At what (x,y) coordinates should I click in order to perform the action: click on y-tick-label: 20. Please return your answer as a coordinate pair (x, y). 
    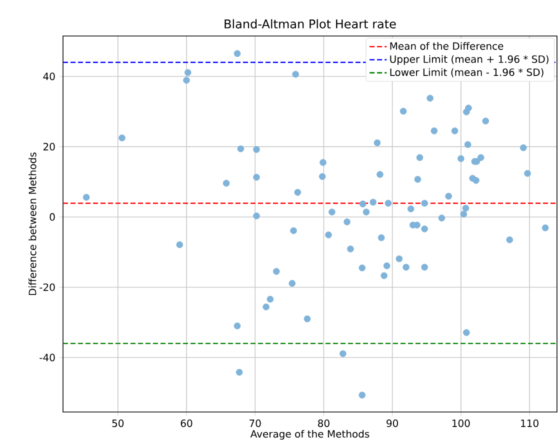
    Looking at the image, I should click on (49, 146).